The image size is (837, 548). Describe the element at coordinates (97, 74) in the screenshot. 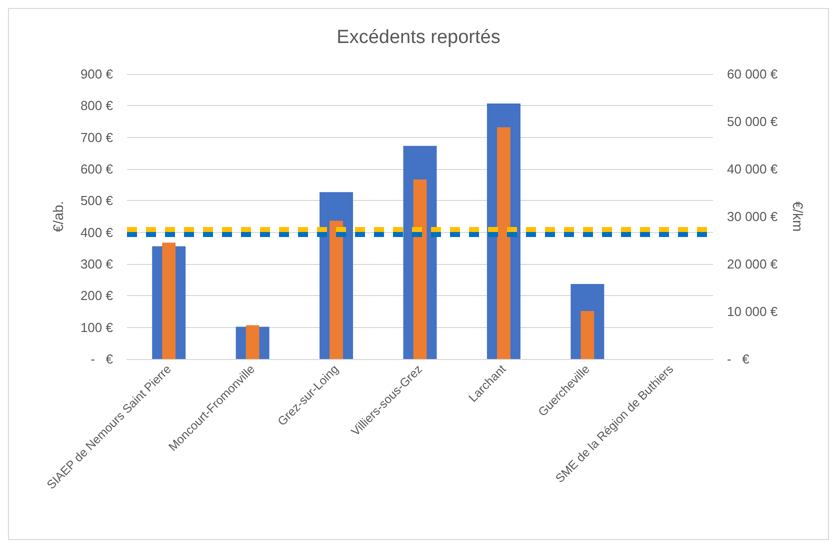

I see `y-tick-label: 900 €` at that location.